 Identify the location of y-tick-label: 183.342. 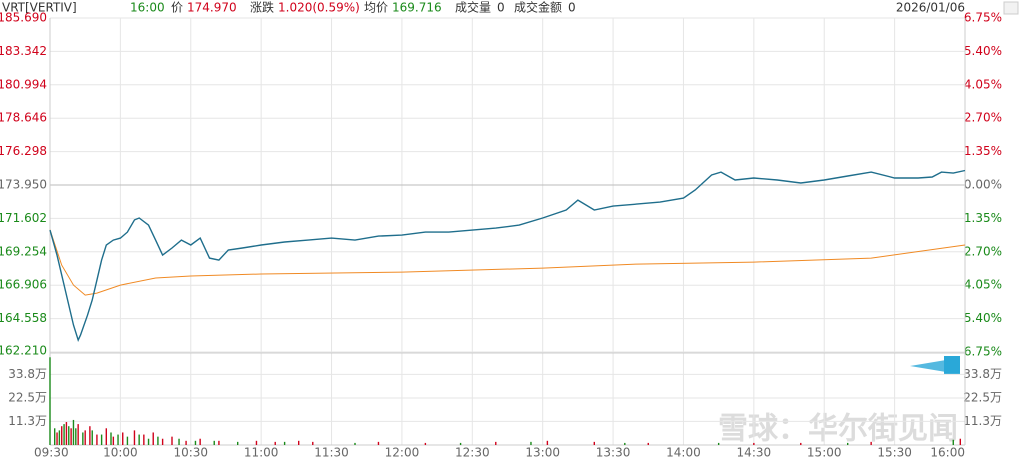
(23, 51).